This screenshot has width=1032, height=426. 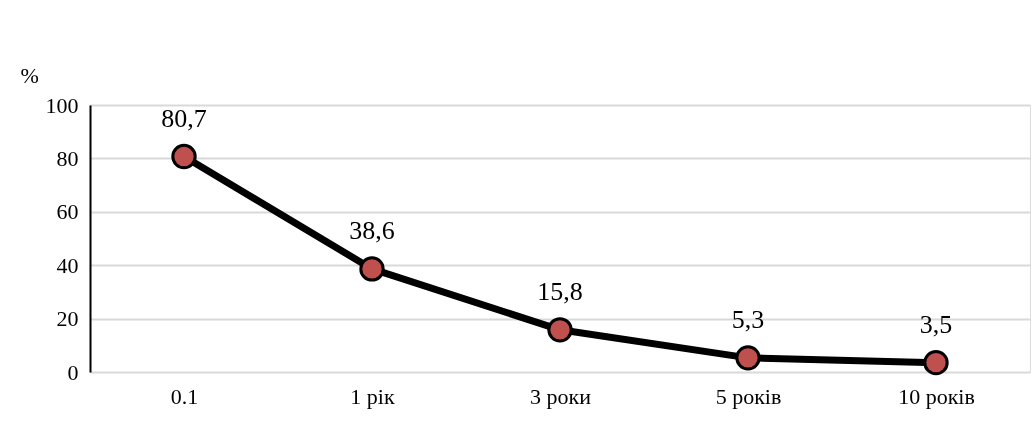 What do you see at coordinates (67, 158) in the screenshot?
I see `y-tick-label: 80` at bounding box center [67, 158].